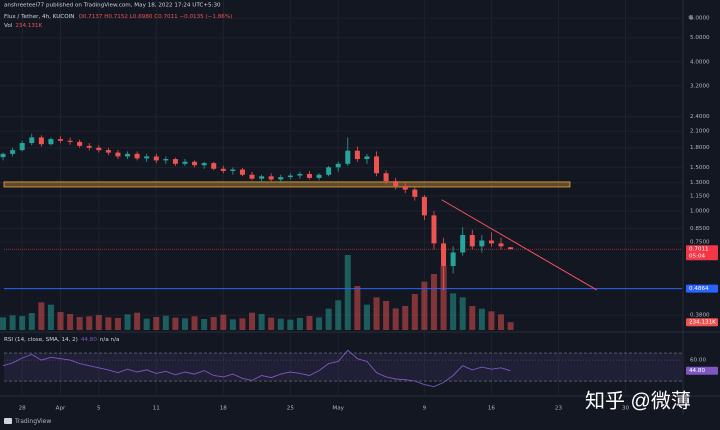  I want to click on volume-label-box, so click(702, 322).